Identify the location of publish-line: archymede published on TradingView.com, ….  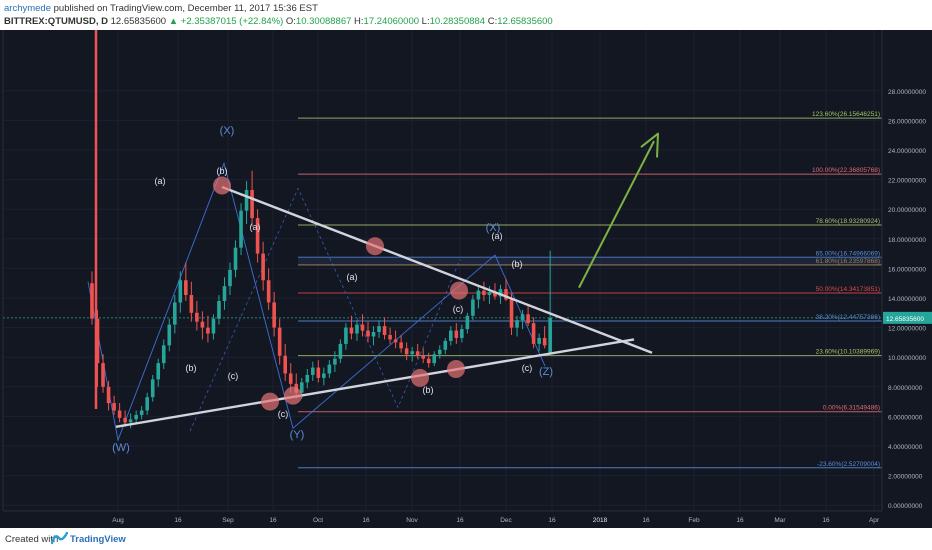
(161, 8).